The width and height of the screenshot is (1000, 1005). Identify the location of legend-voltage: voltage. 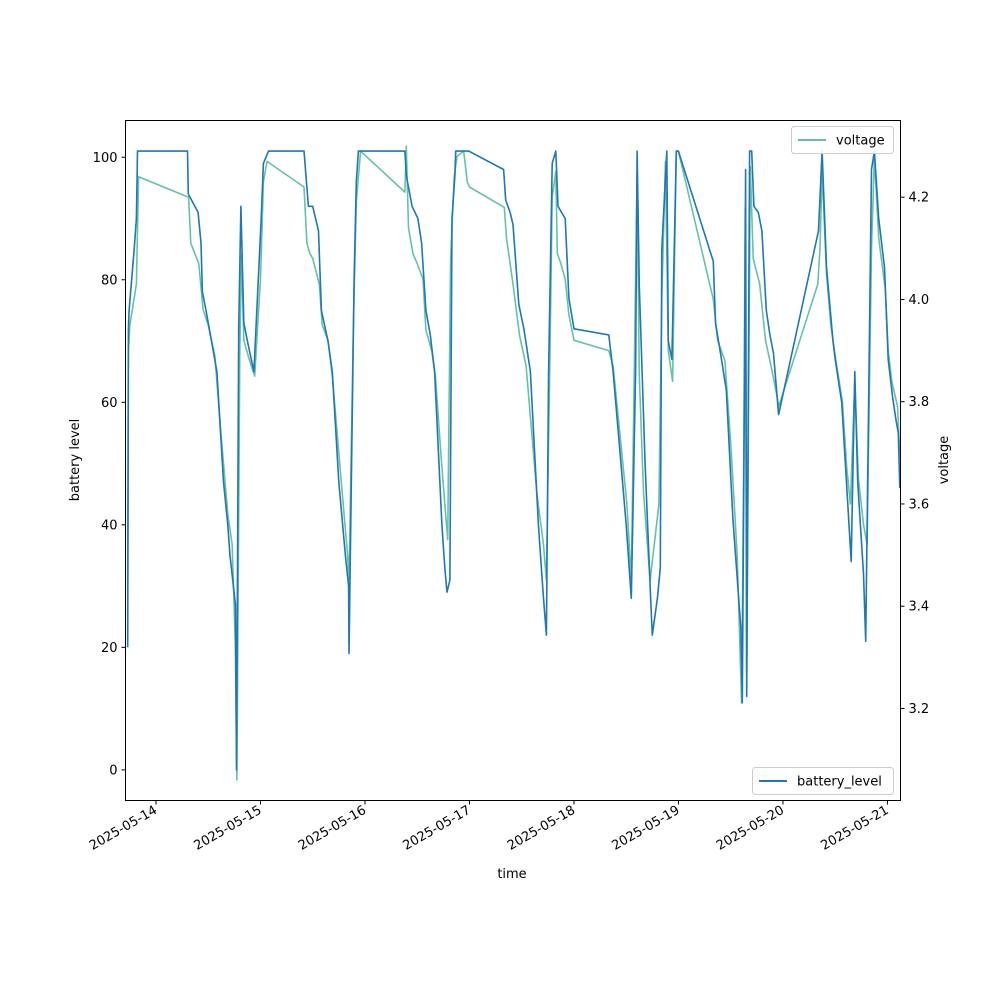
(842, 140).